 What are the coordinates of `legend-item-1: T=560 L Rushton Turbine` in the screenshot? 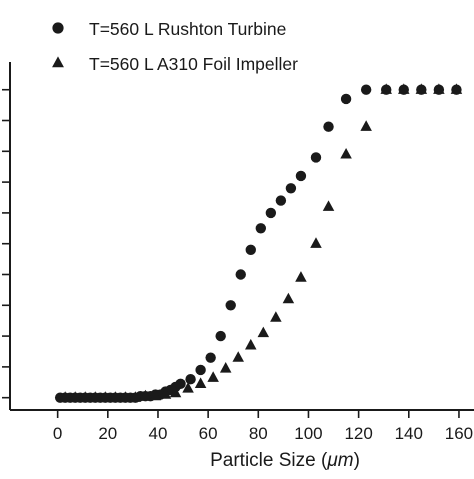 It's located at (169, 29).